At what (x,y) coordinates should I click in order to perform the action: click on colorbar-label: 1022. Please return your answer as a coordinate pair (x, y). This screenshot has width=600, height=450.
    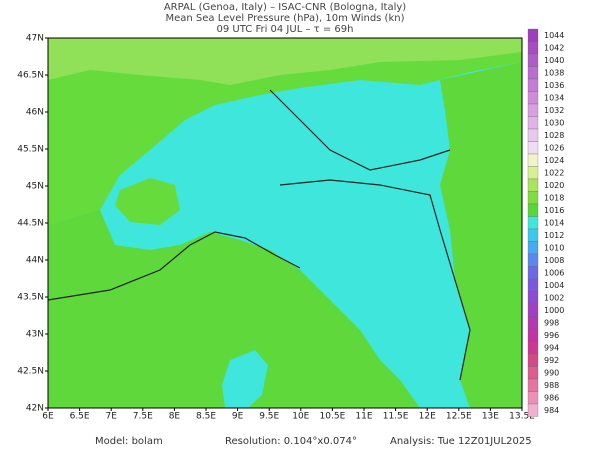
    Looking at the image, I should click on (554, 172).